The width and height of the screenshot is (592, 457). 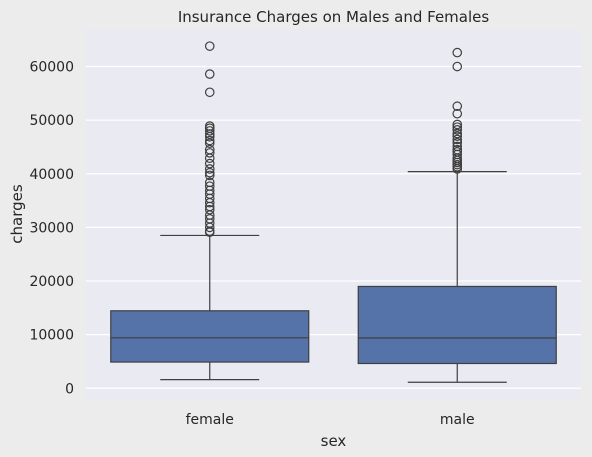 What do you see at coordinates (210, 420) in the screenshot?
I see `x-tick-label: female` at bounding box center [210, 420].